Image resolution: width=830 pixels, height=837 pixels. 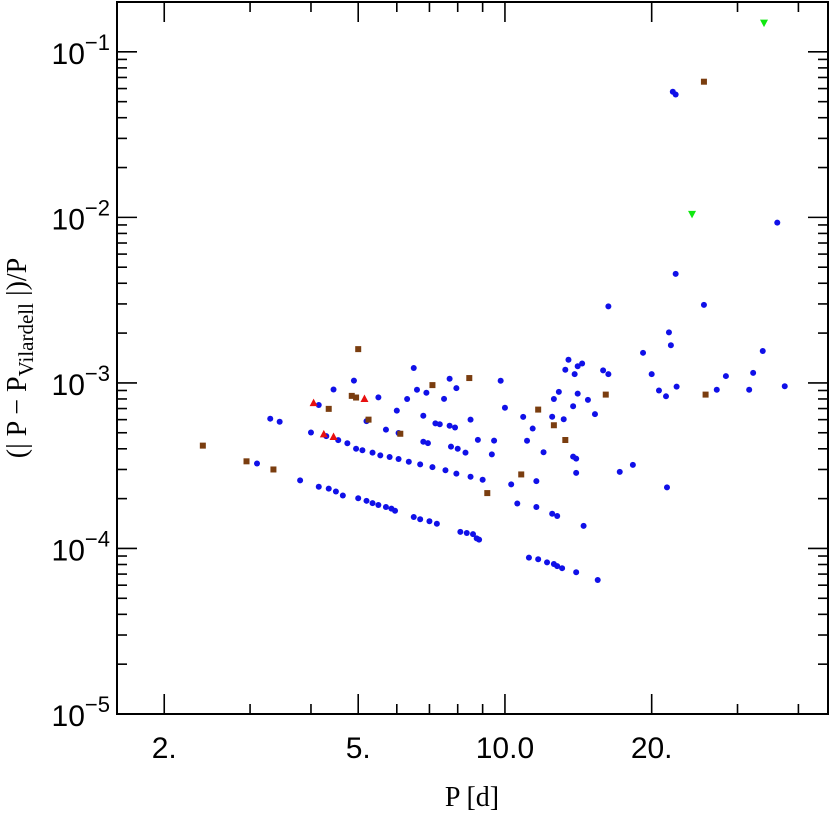 I want to click on y-tick-label: 10⁻², so click(x=81, y=215).